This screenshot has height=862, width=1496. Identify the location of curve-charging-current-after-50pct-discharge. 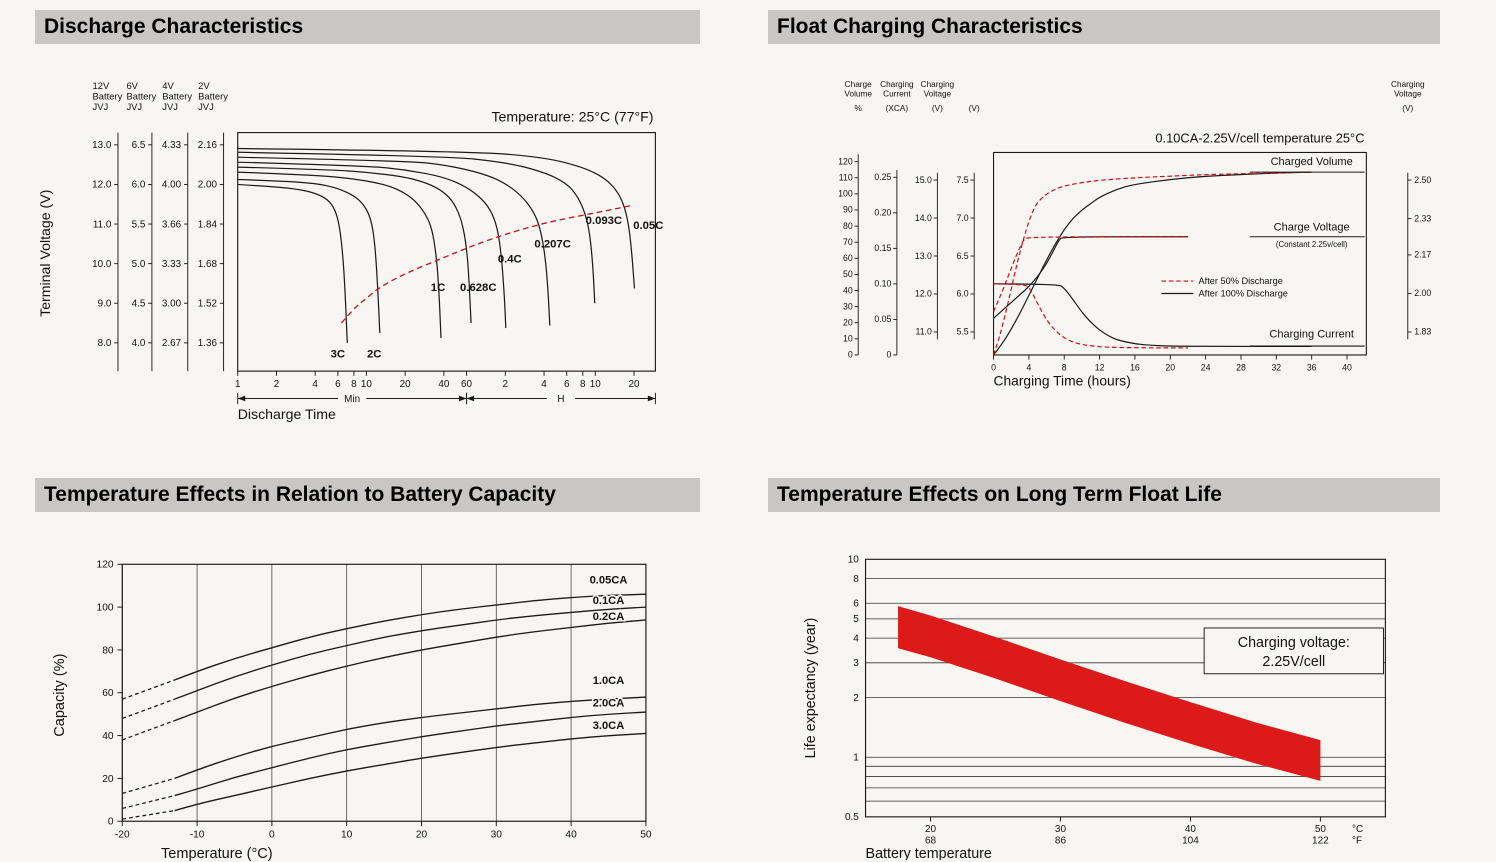
(1090, 316).